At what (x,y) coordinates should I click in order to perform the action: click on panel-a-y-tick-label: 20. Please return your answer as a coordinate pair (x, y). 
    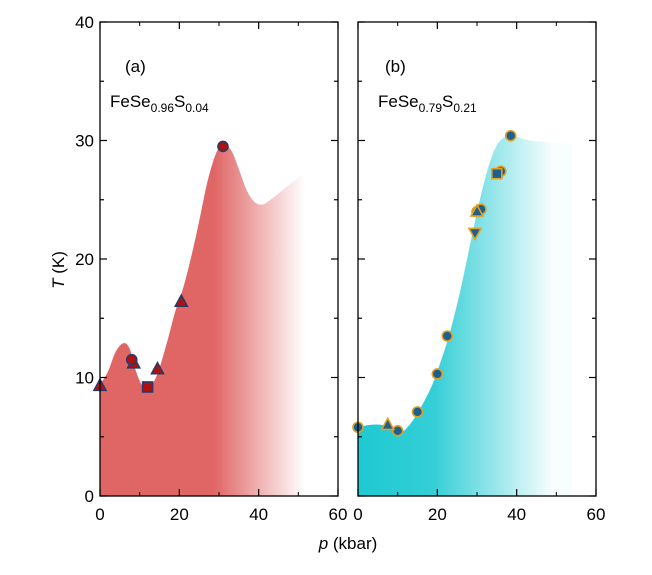
    Looking at the image, I should click on (84, 259).